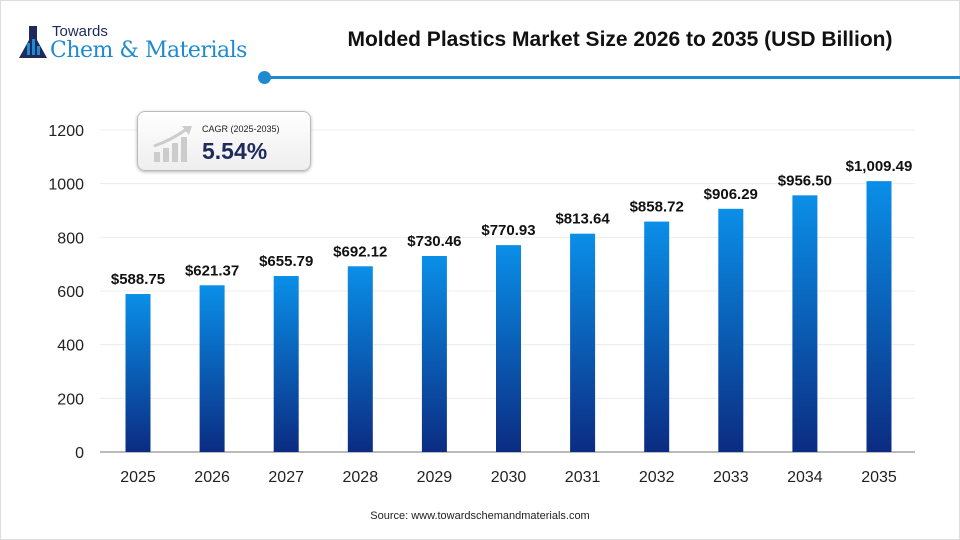 Image resolution: width=960 pixels, height=540 pixels. What do you see at coordinates (66, 131) in the screenshot?
I see `y-tick-label: 1200` at bounding box center [66, 131].